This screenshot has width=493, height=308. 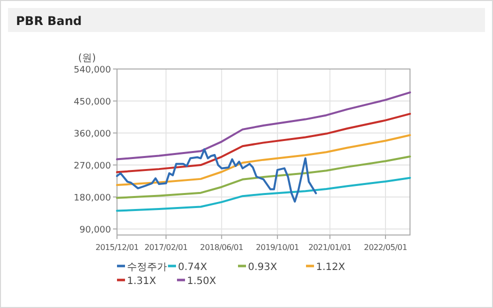 I want to click on x-tick-label: 2017/02/01, so click(x=166, y=247).